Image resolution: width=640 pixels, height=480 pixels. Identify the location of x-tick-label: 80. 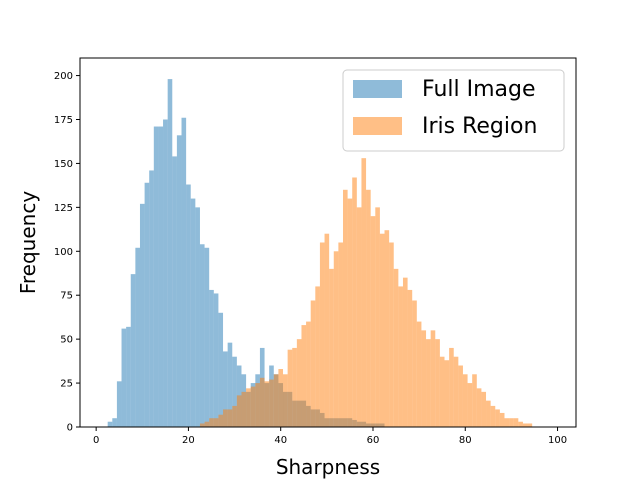
(465, 440).